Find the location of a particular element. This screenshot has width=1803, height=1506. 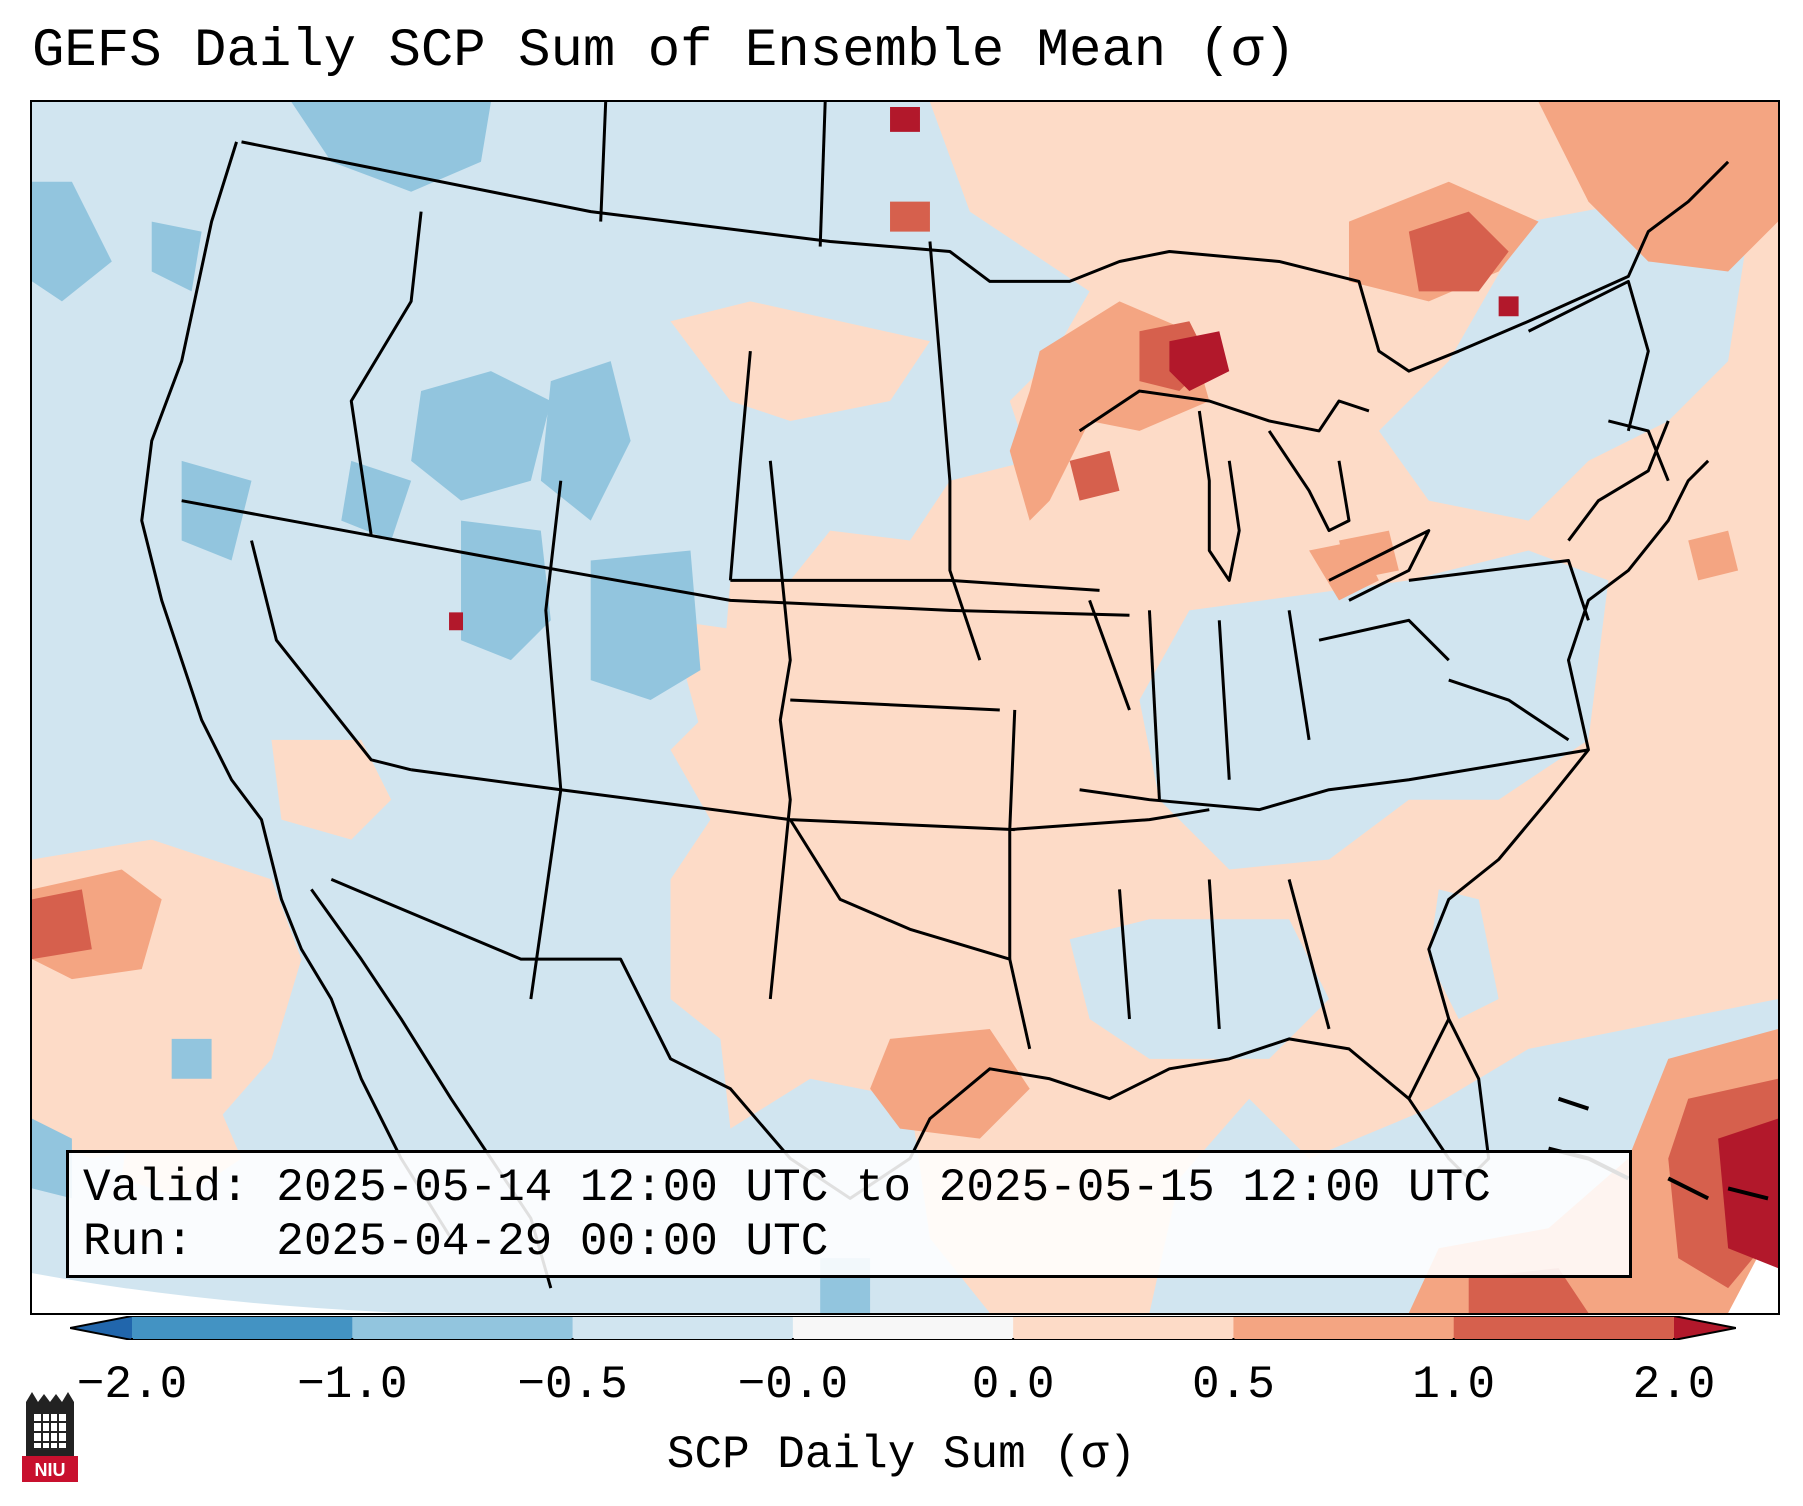

colorbar-tick-label: 0.5 is located at coordinates (1233, 1385).